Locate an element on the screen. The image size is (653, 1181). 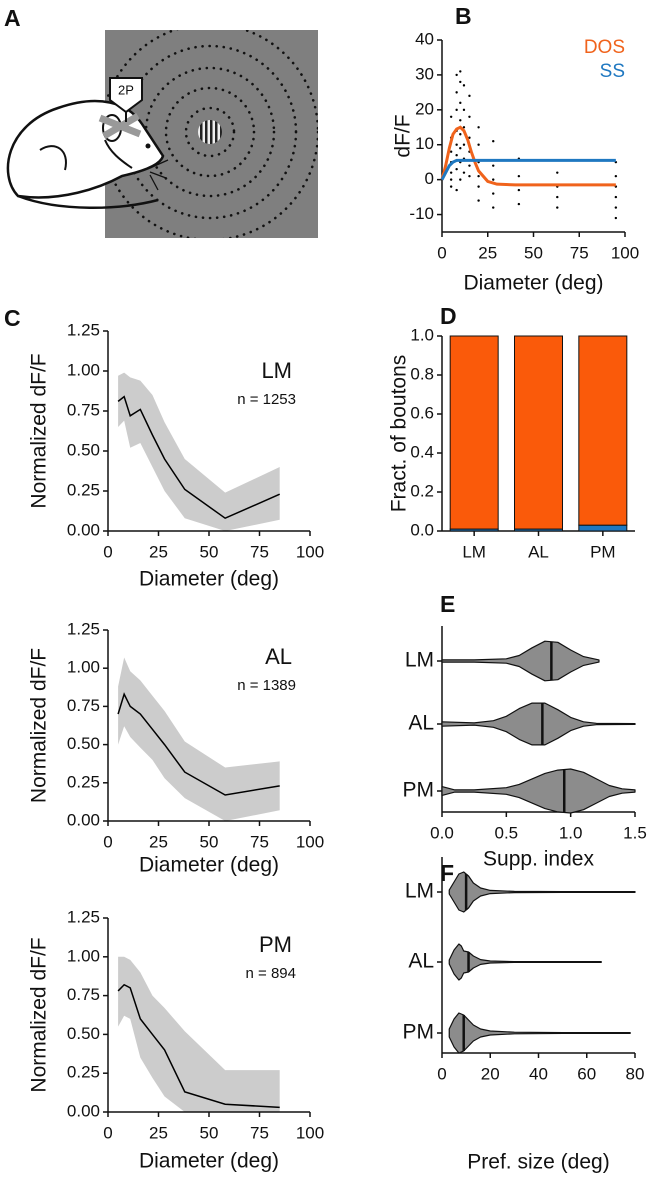
x-tick-label: 100 is located at coordinates (310, 551).